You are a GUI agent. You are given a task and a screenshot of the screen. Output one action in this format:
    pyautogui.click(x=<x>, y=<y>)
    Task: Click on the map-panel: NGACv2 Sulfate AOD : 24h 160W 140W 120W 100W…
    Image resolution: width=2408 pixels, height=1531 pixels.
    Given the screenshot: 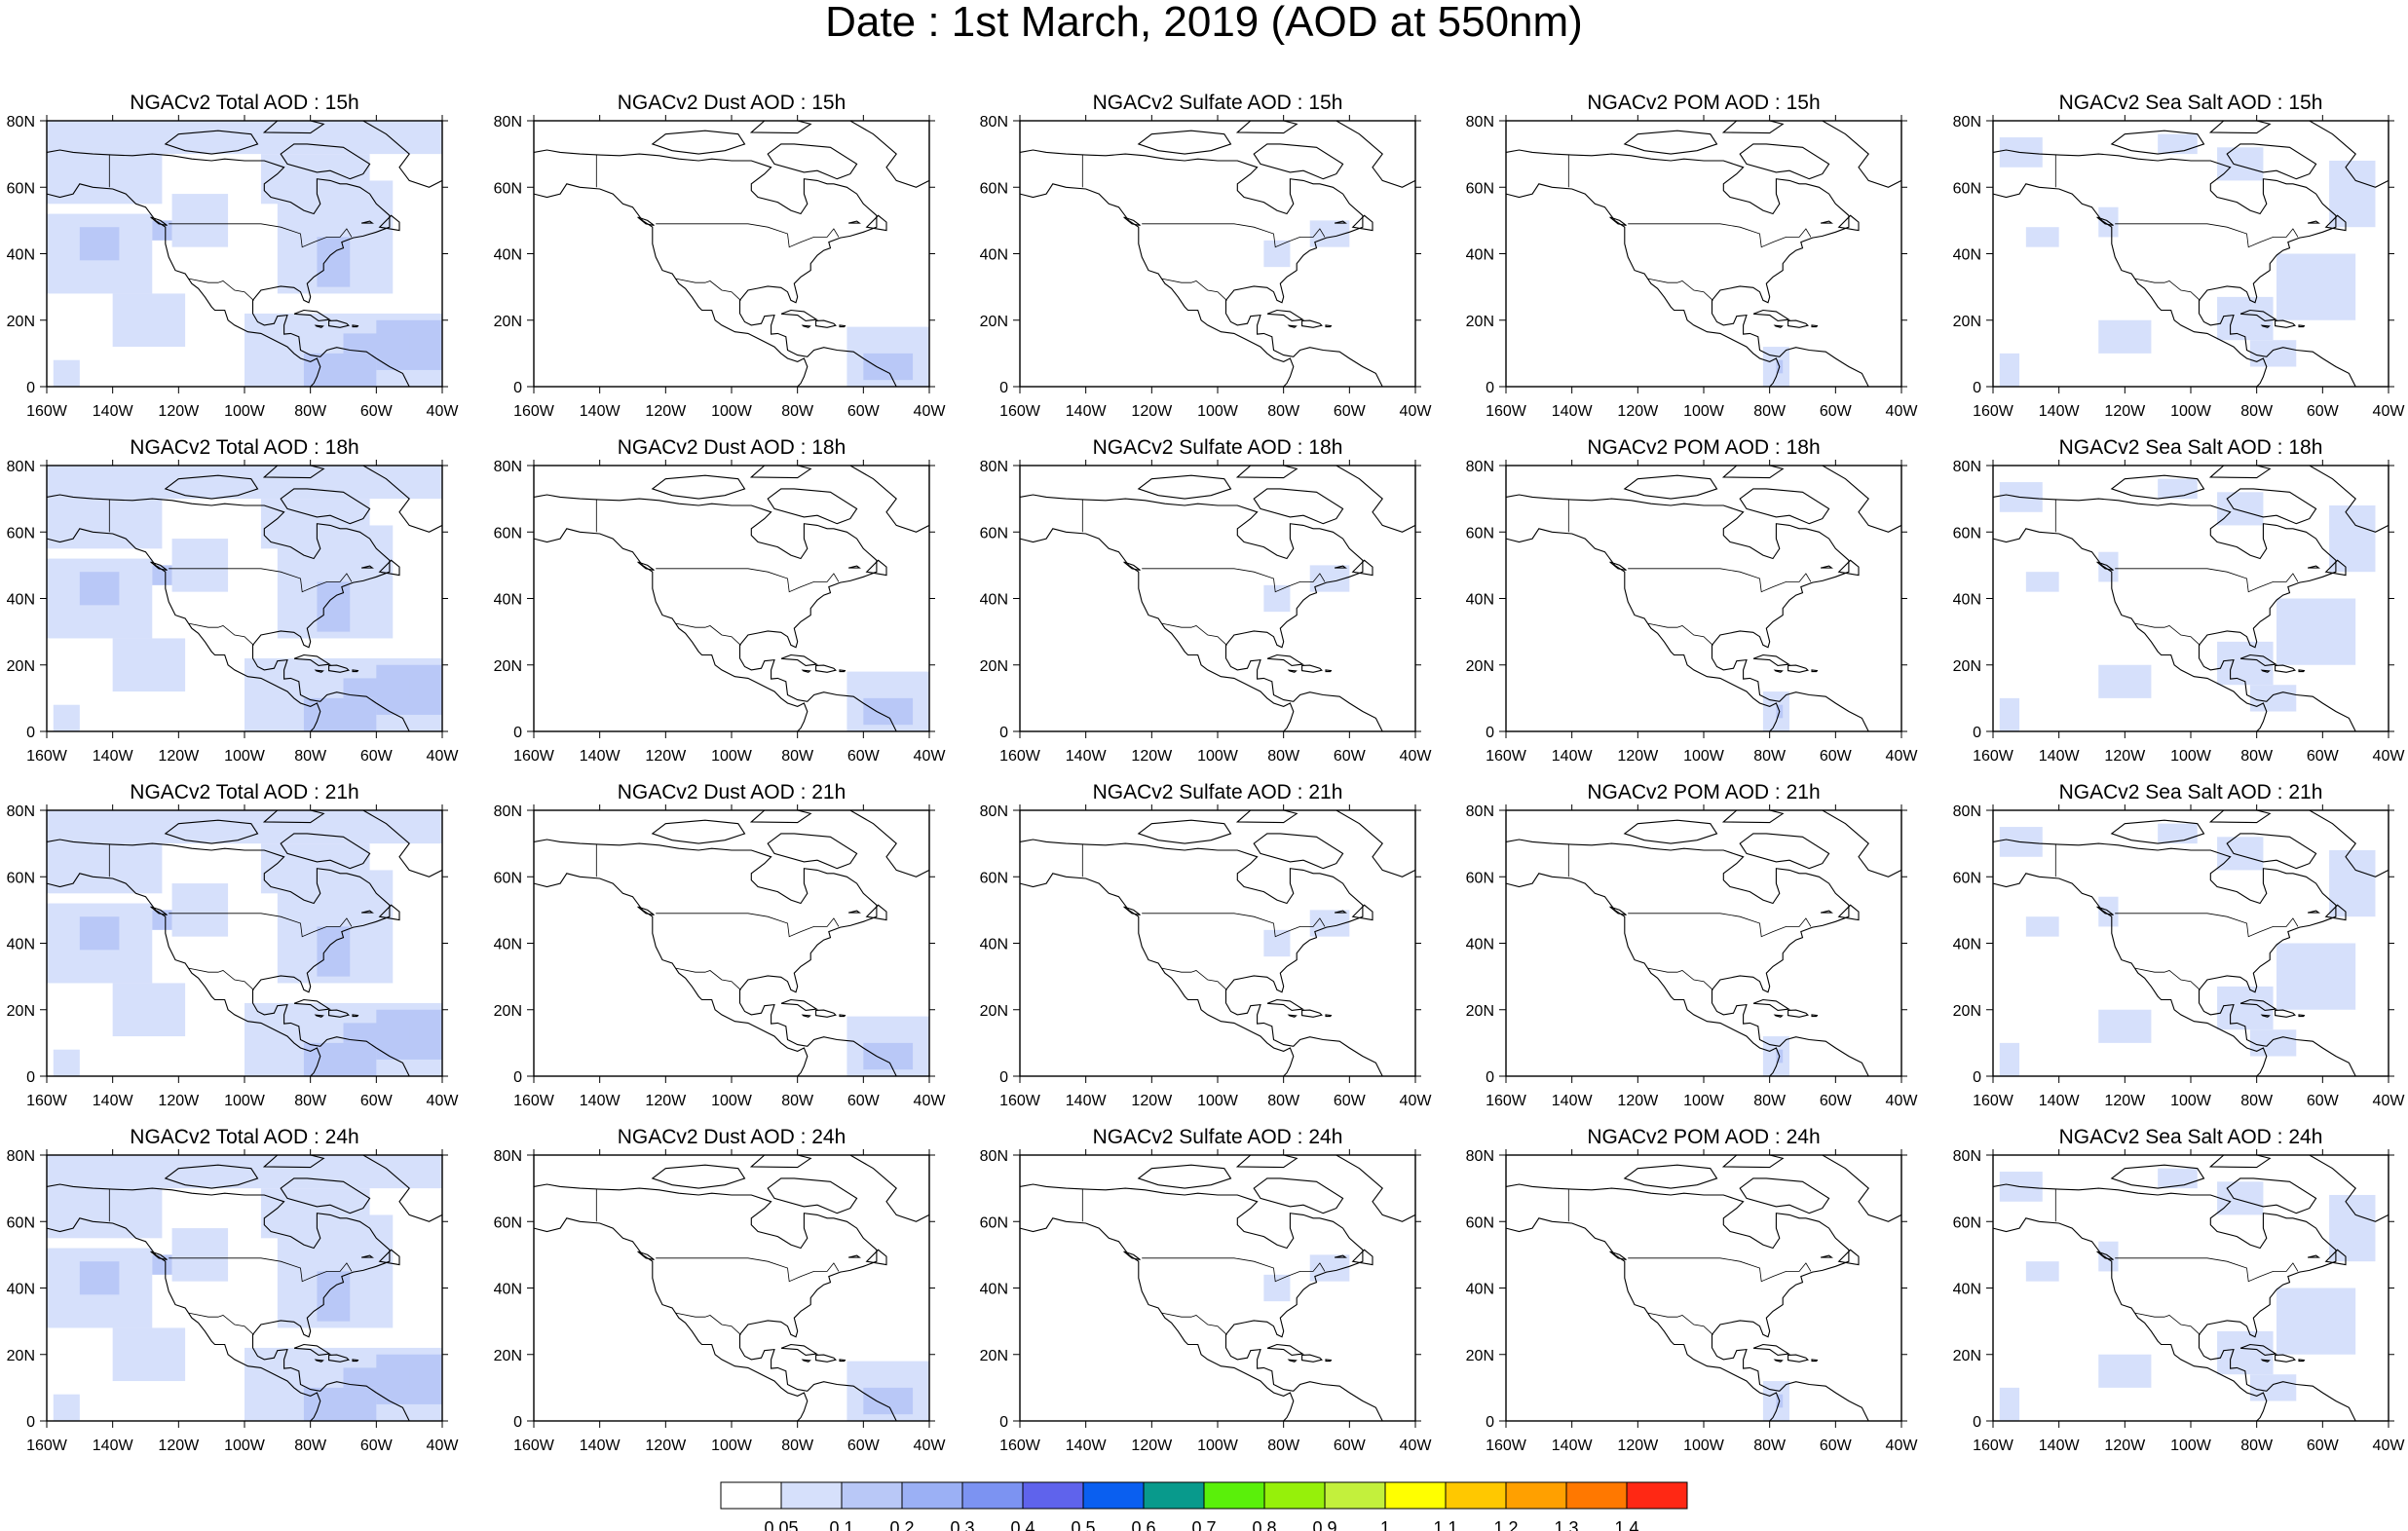 What is the action you would take?
    pyautogui.click(x=1206, y=1290)
    